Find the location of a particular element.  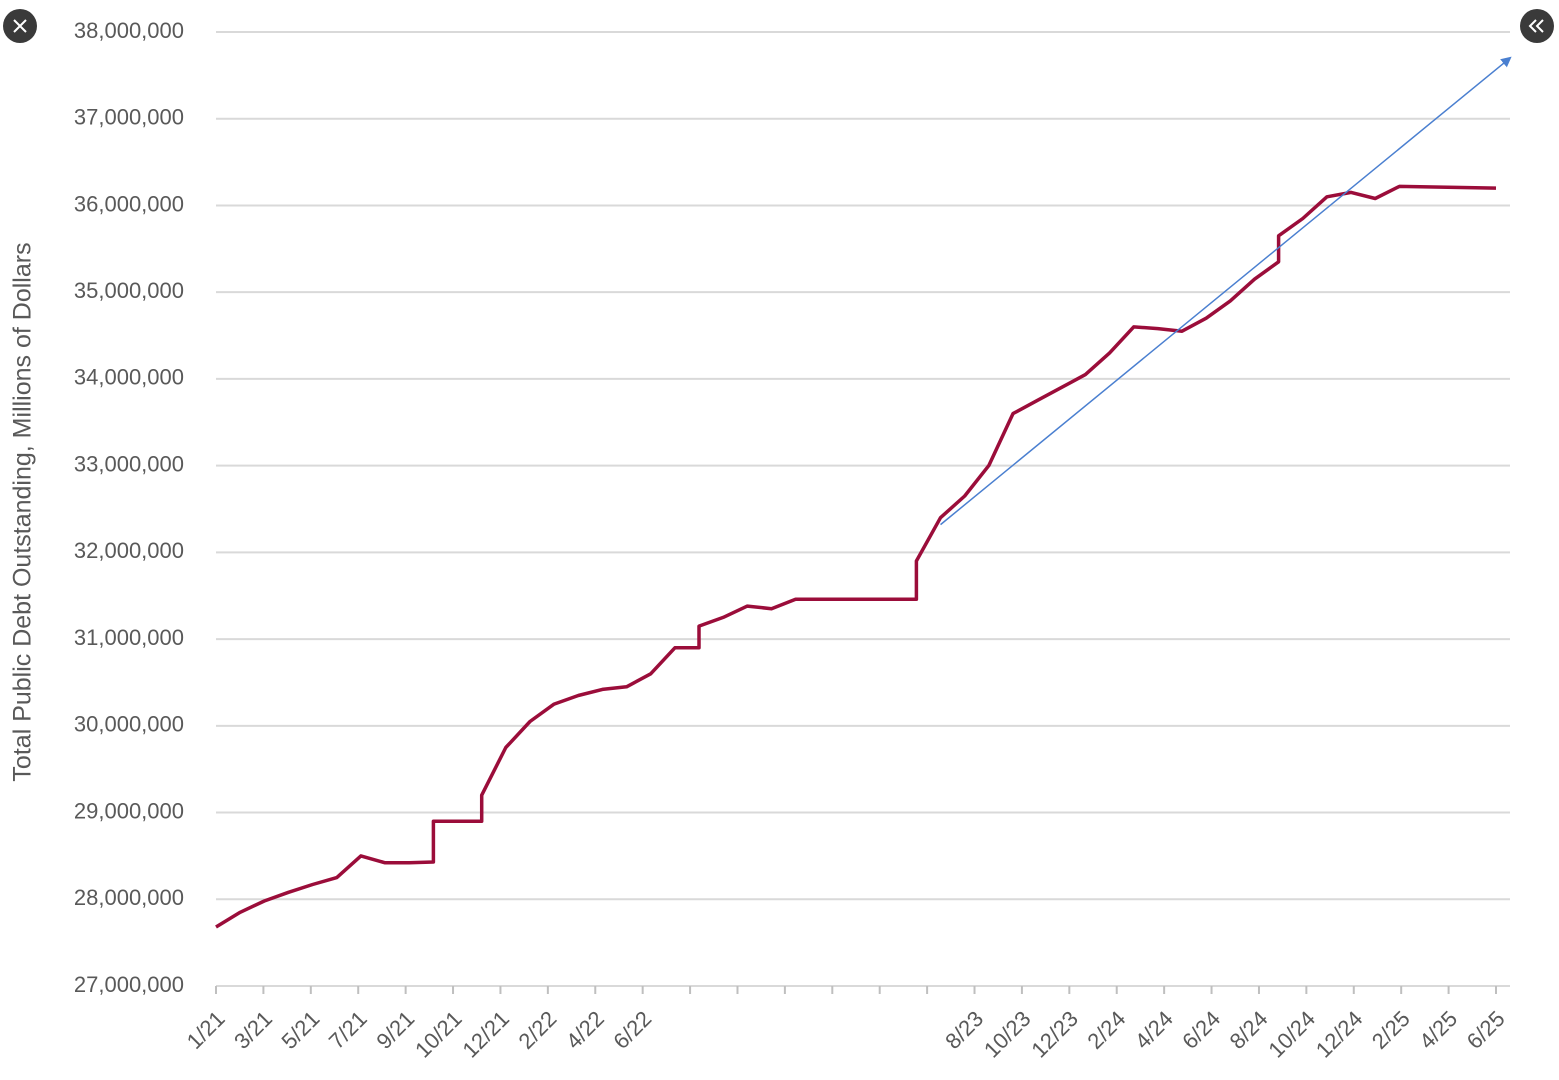

y-tick-label: 37,000,000 is located at coordinates (129, 117).